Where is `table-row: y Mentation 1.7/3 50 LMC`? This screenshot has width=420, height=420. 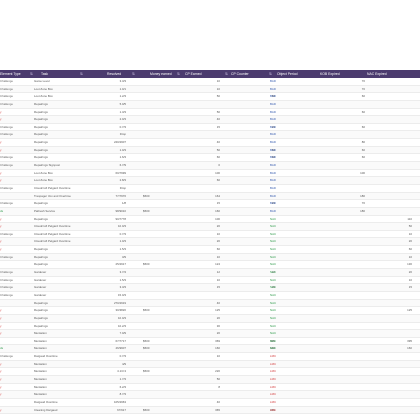
table-row: y Mentation 1.7/3 50 LMC is located at coordinates (210, 379).